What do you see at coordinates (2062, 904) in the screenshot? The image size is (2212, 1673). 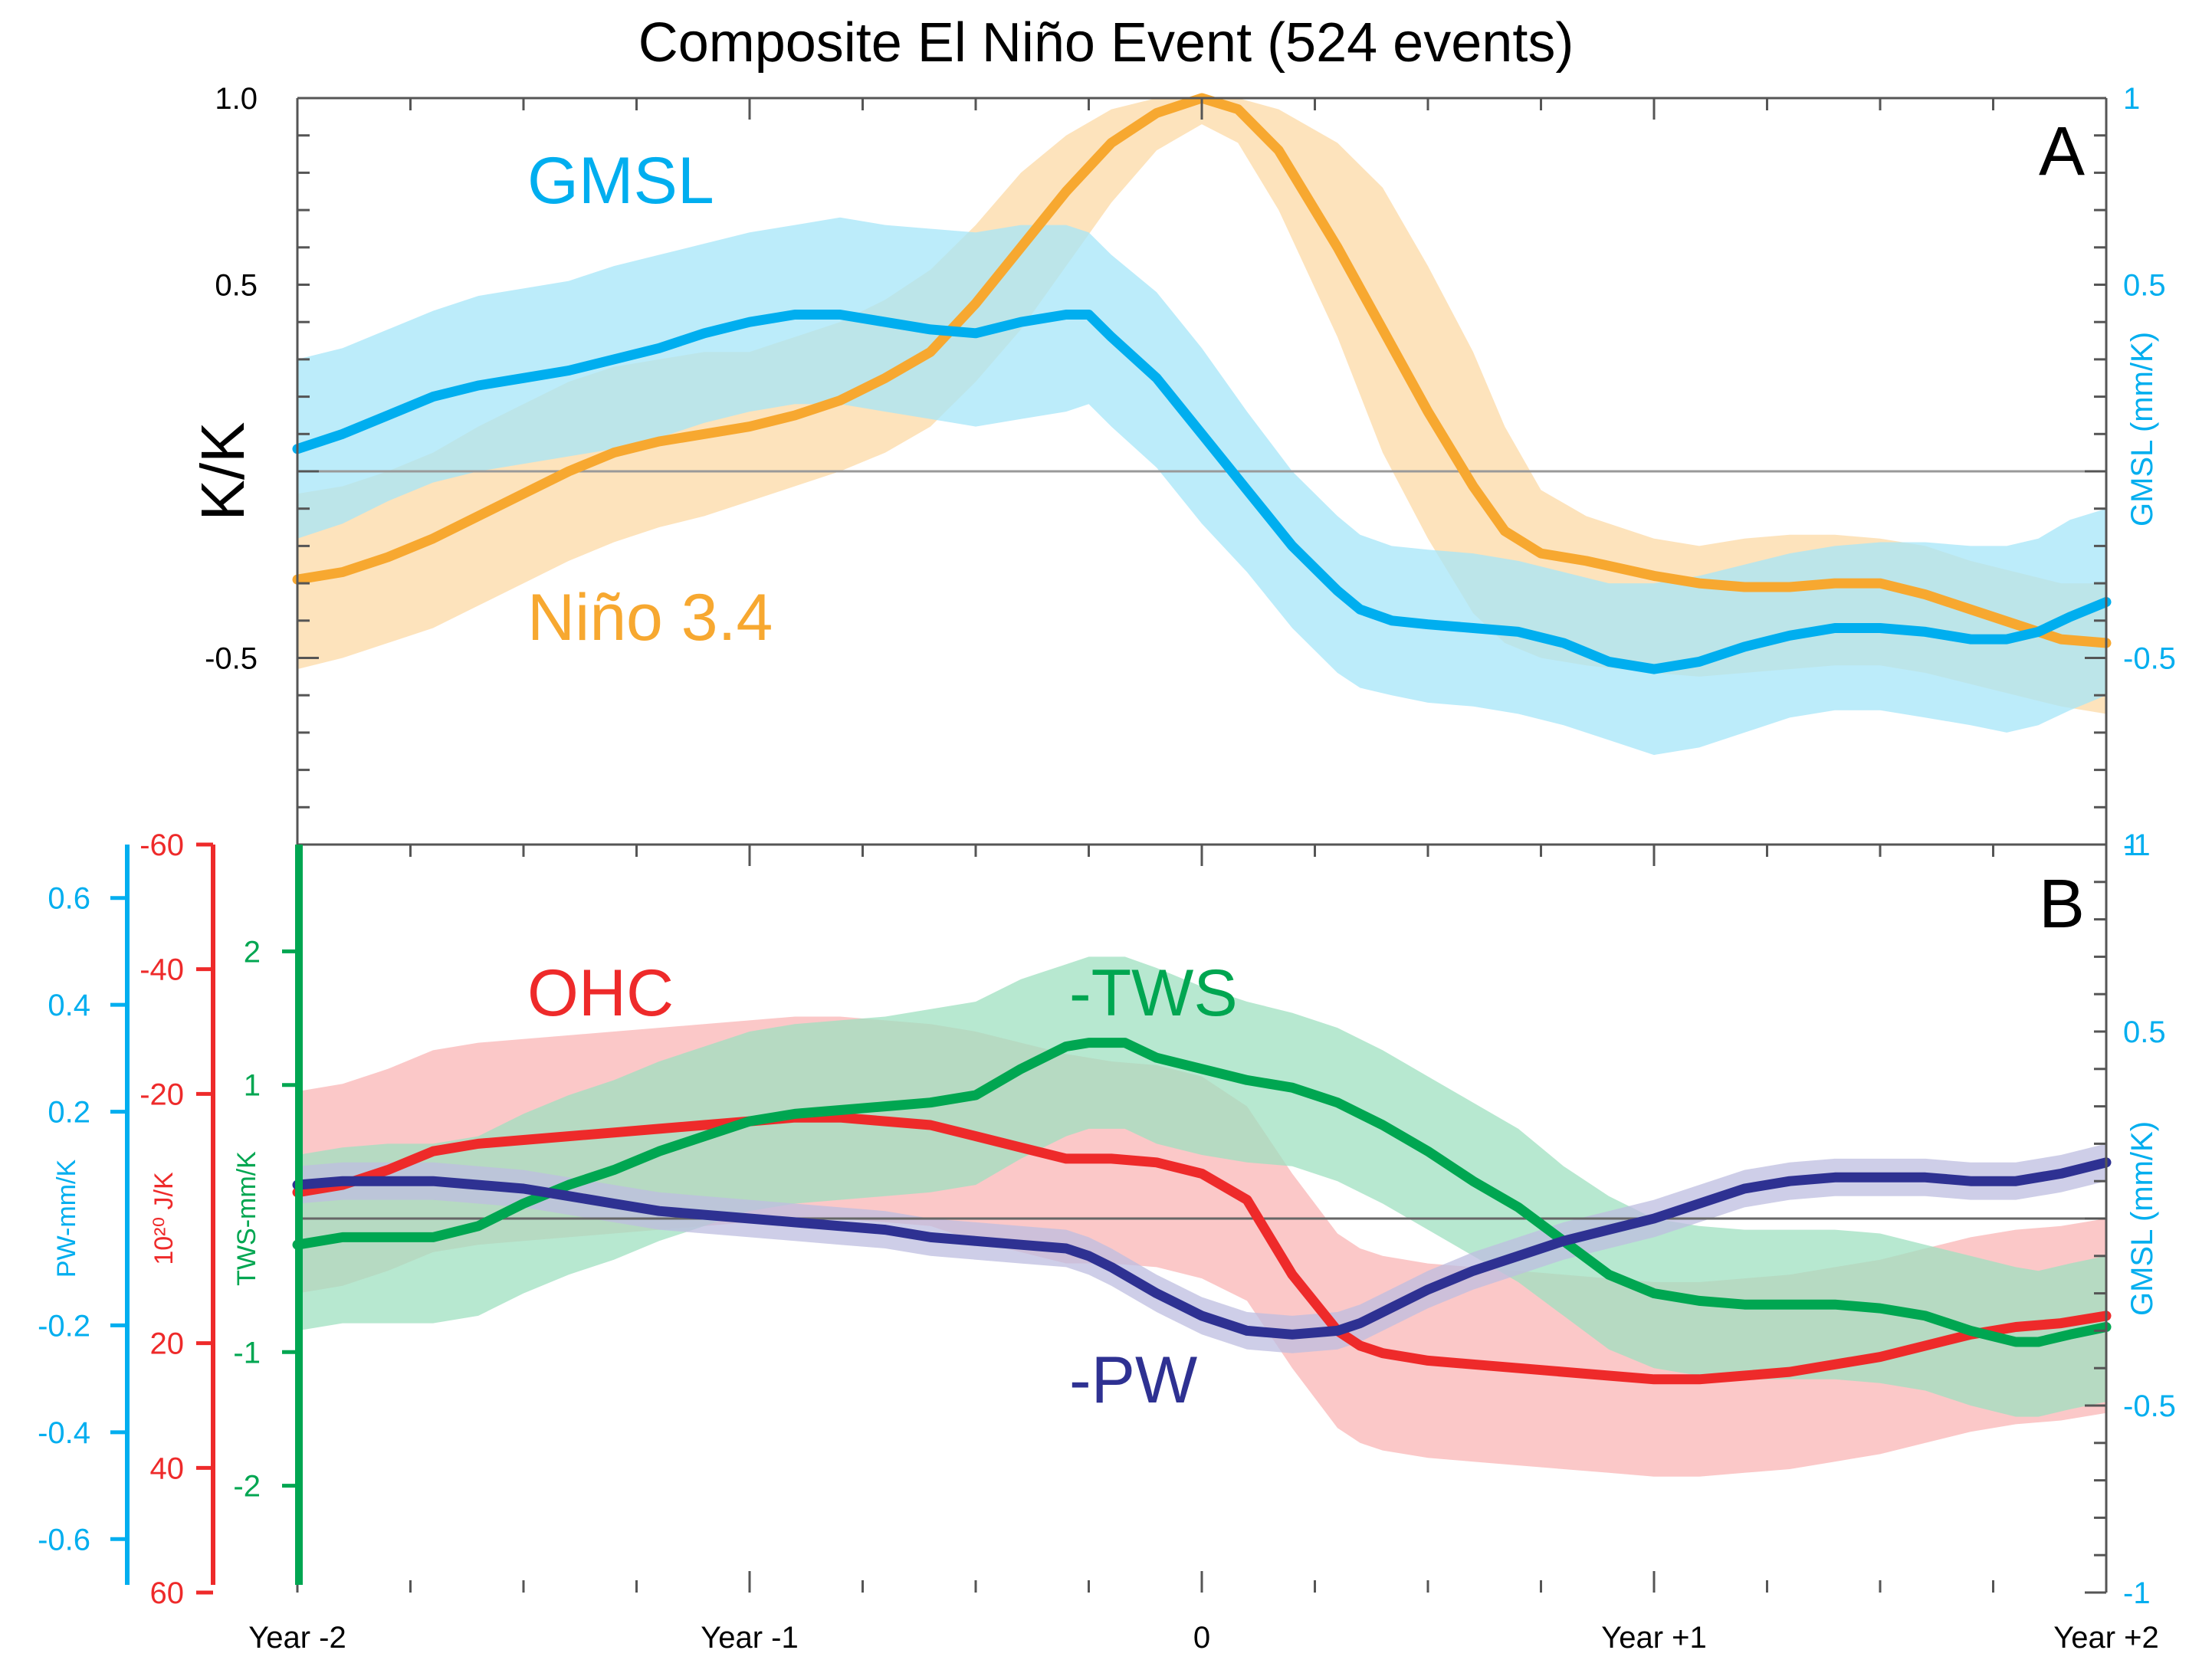 I see `panel-b-label: B` at bounding box center [2062, 904].